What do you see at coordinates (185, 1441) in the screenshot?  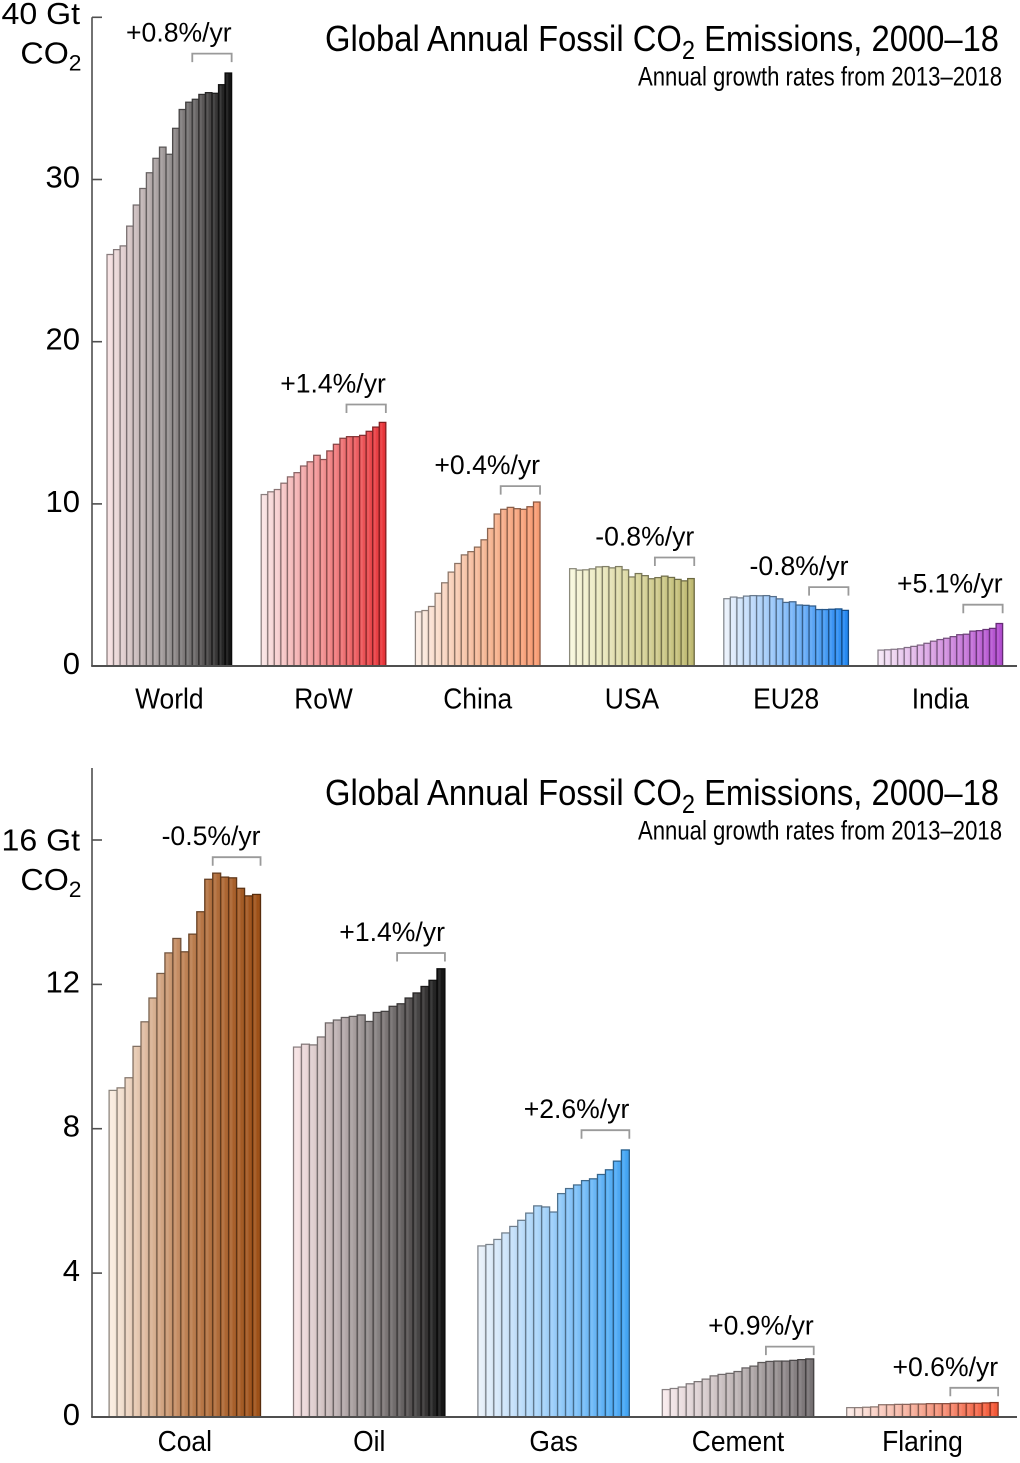 I see `svg-text: Coal` at bounding box center [185, 1441].